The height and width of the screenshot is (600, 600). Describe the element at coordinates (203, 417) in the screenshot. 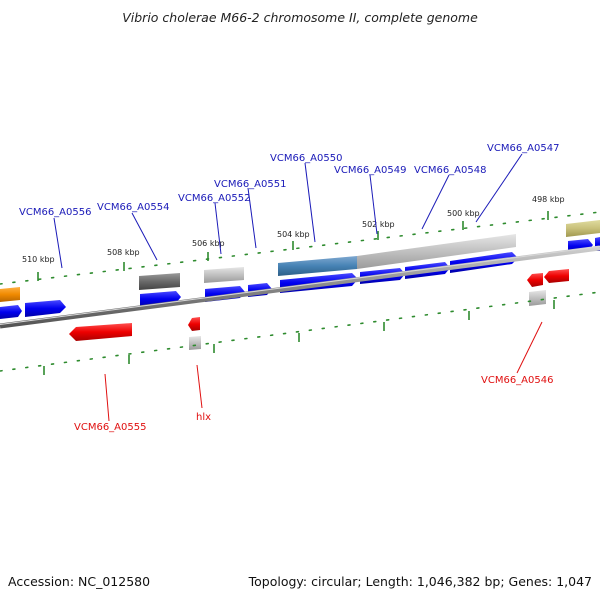

I see `gene-label-hlx: hlx` at that location.